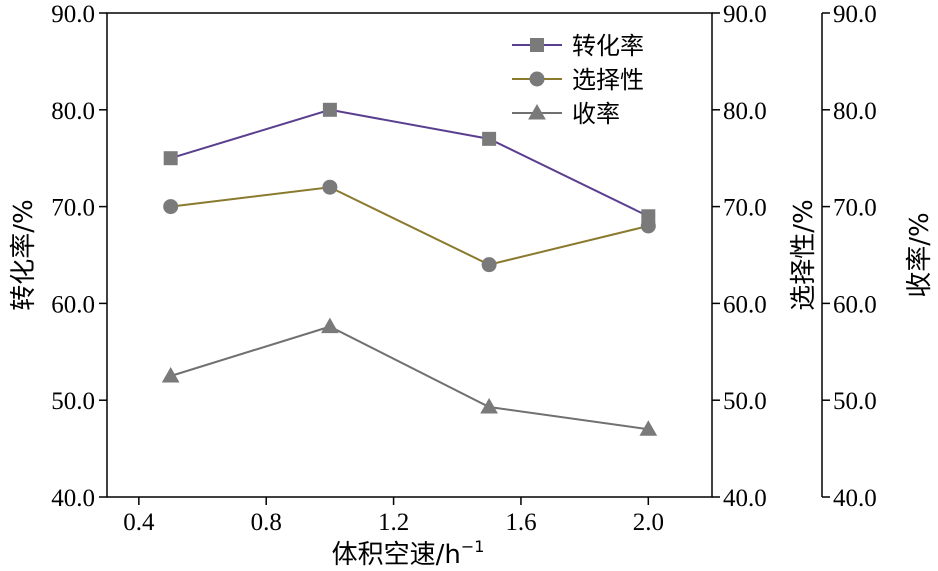 The height and width of the screenshot is (571, 938). Describe the element at coordinates (73, 111) in the screenshot. I see `left-axis-tick-label: 80.0` at that location.